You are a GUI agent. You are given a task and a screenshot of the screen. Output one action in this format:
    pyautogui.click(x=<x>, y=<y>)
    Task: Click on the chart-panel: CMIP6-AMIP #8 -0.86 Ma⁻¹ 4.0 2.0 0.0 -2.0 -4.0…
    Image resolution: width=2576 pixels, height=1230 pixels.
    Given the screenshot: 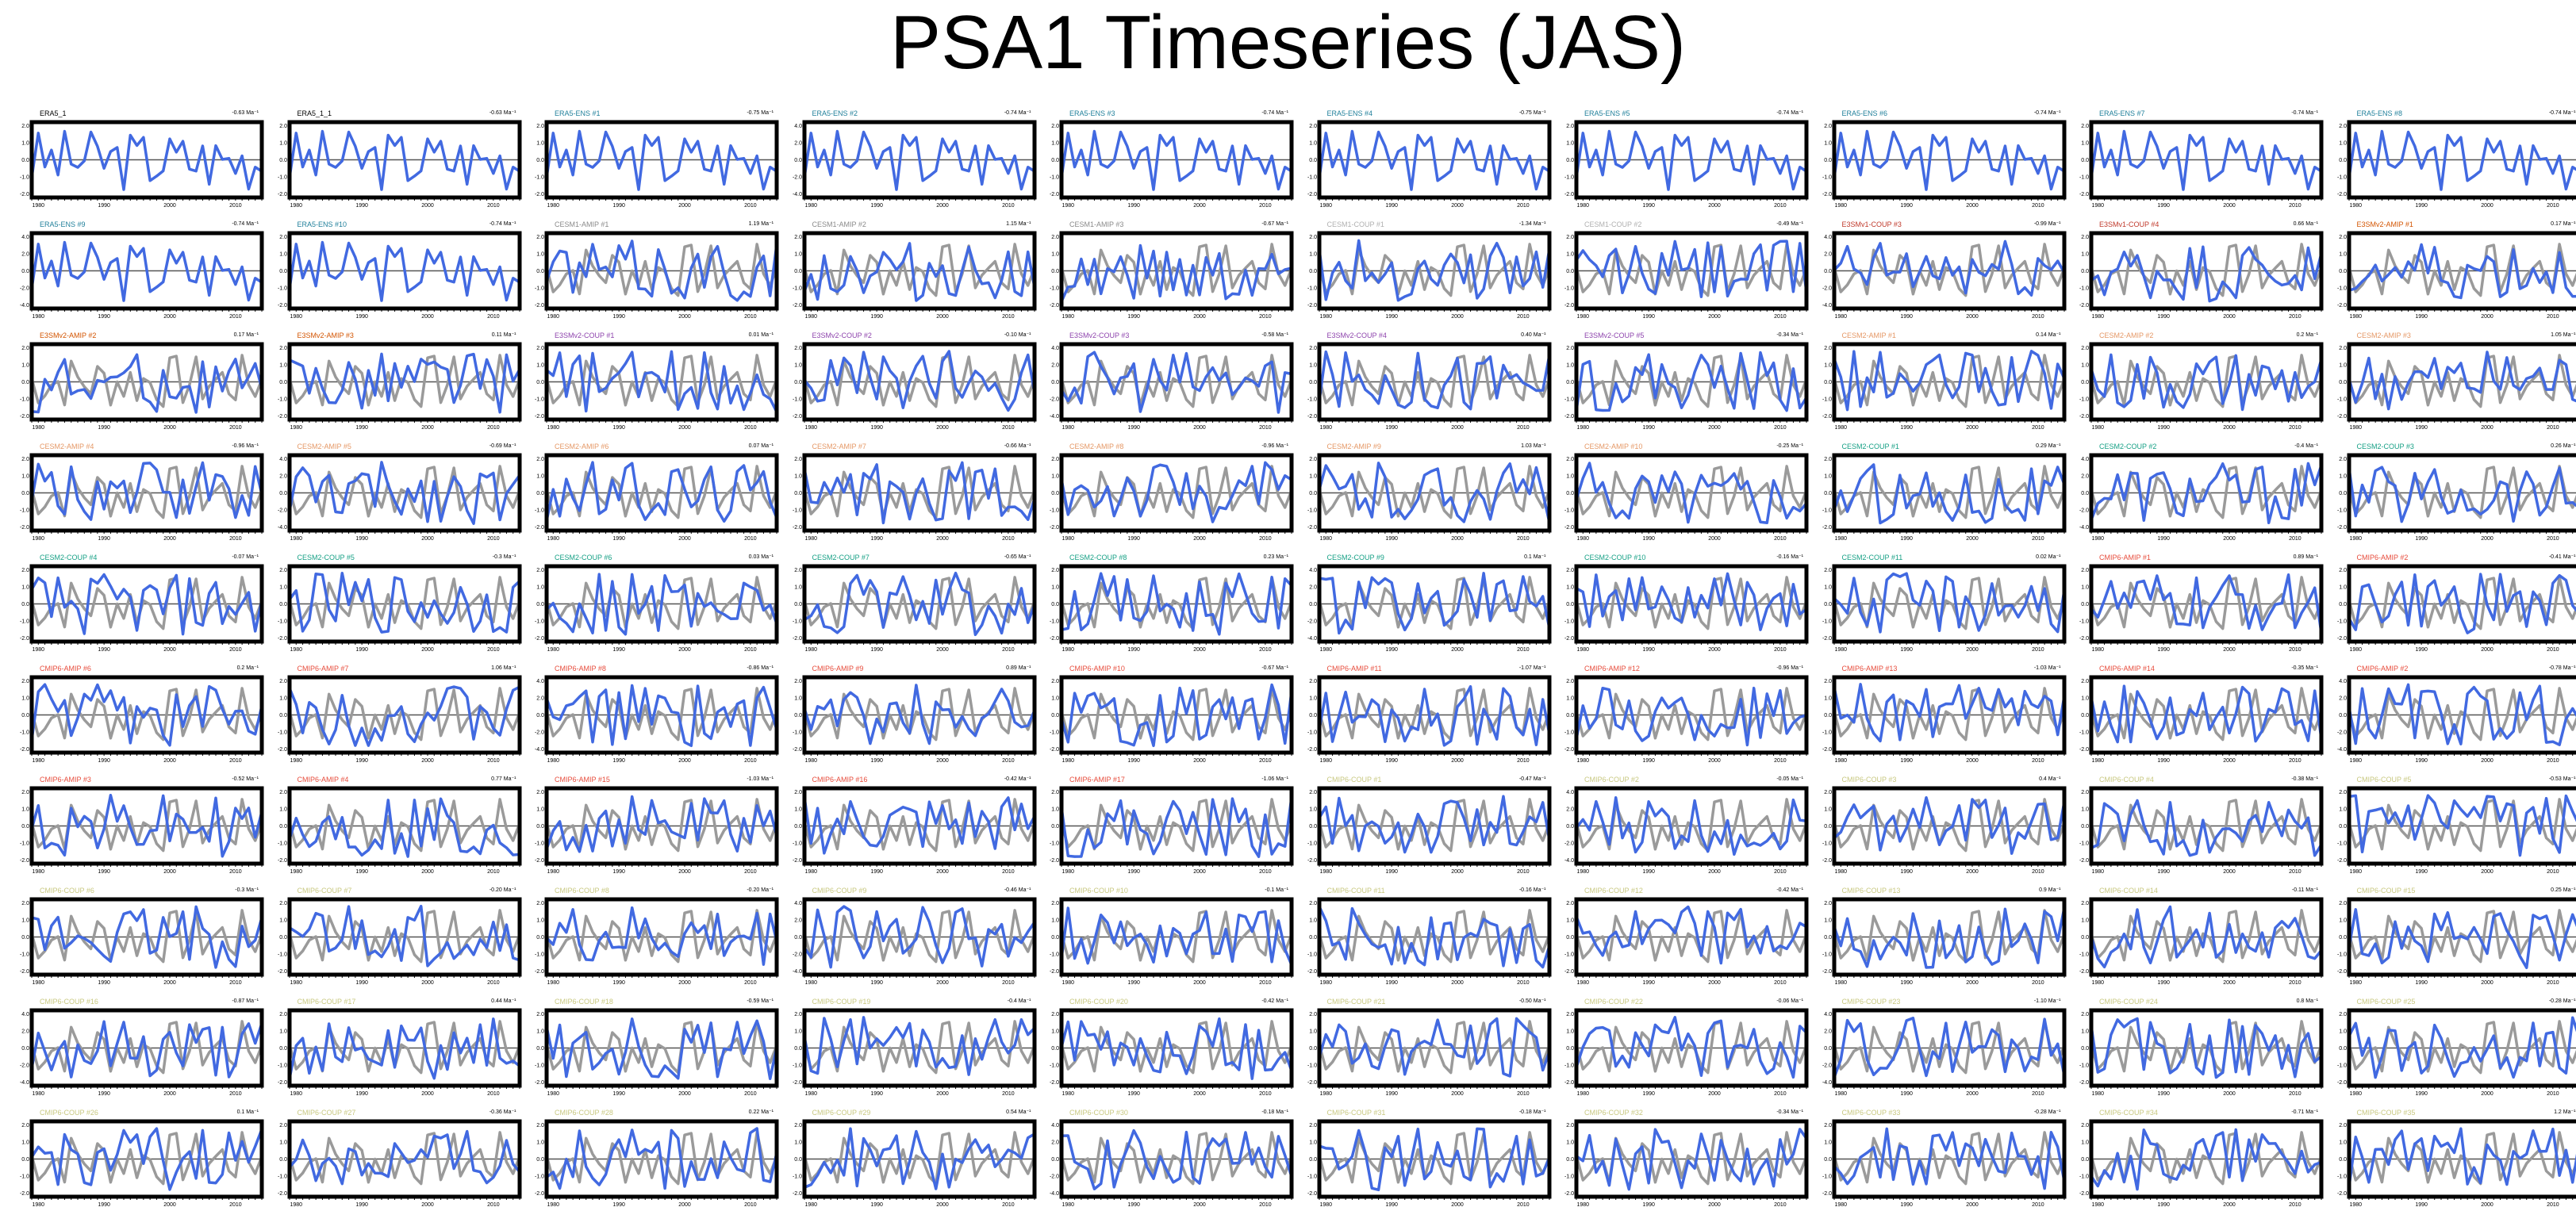 What is the action you would take?
    pyautogui.click(x=657, y=716)
    